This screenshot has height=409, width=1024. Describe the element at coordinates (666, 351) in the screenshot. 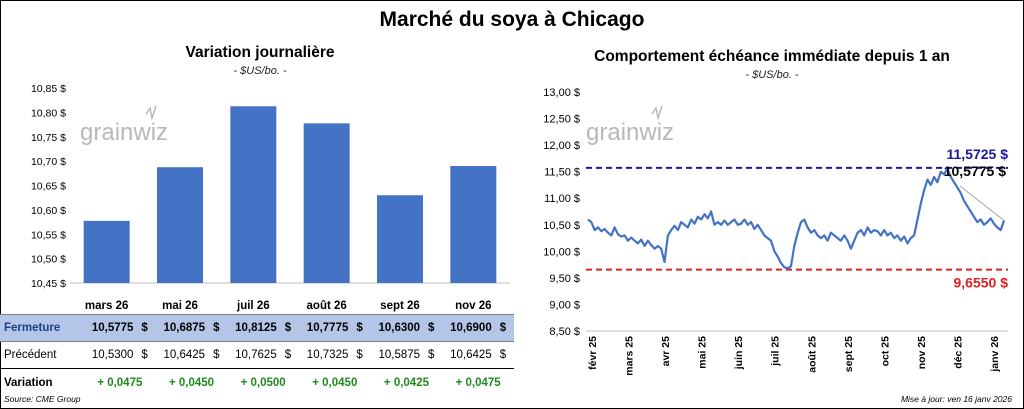

I see `x-tick-label: avr 25` at that location.